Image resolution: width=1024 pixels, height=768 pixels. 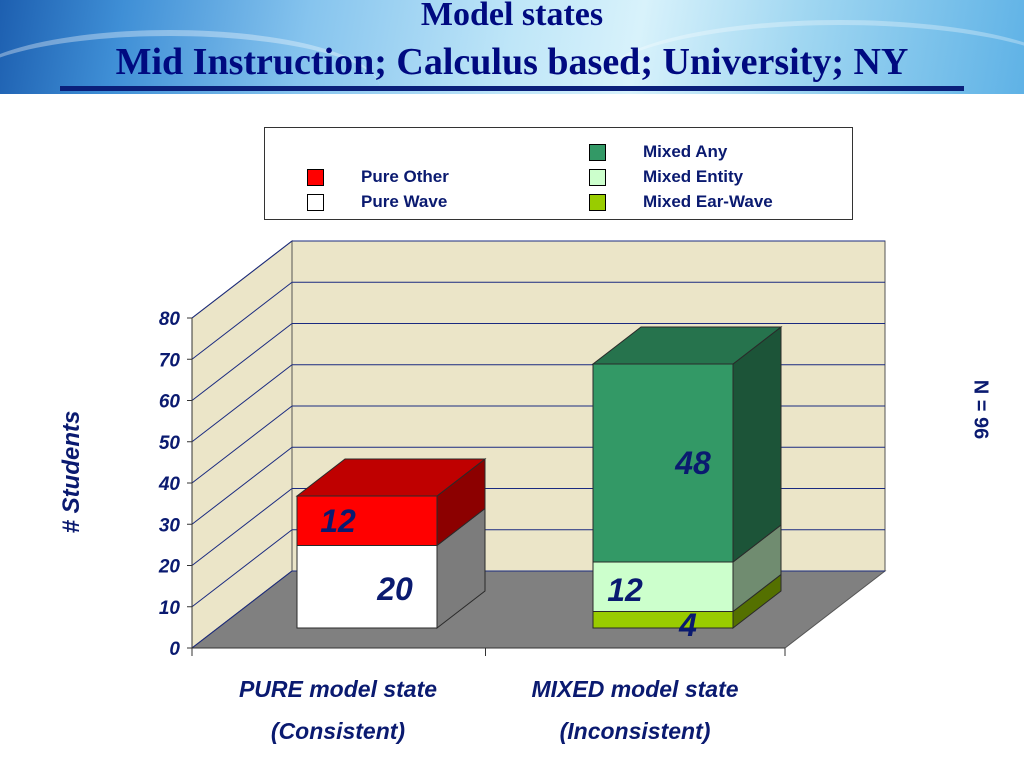 I want to click on bar-segment-mixed-ear-wave, so click(x=663, y=620).